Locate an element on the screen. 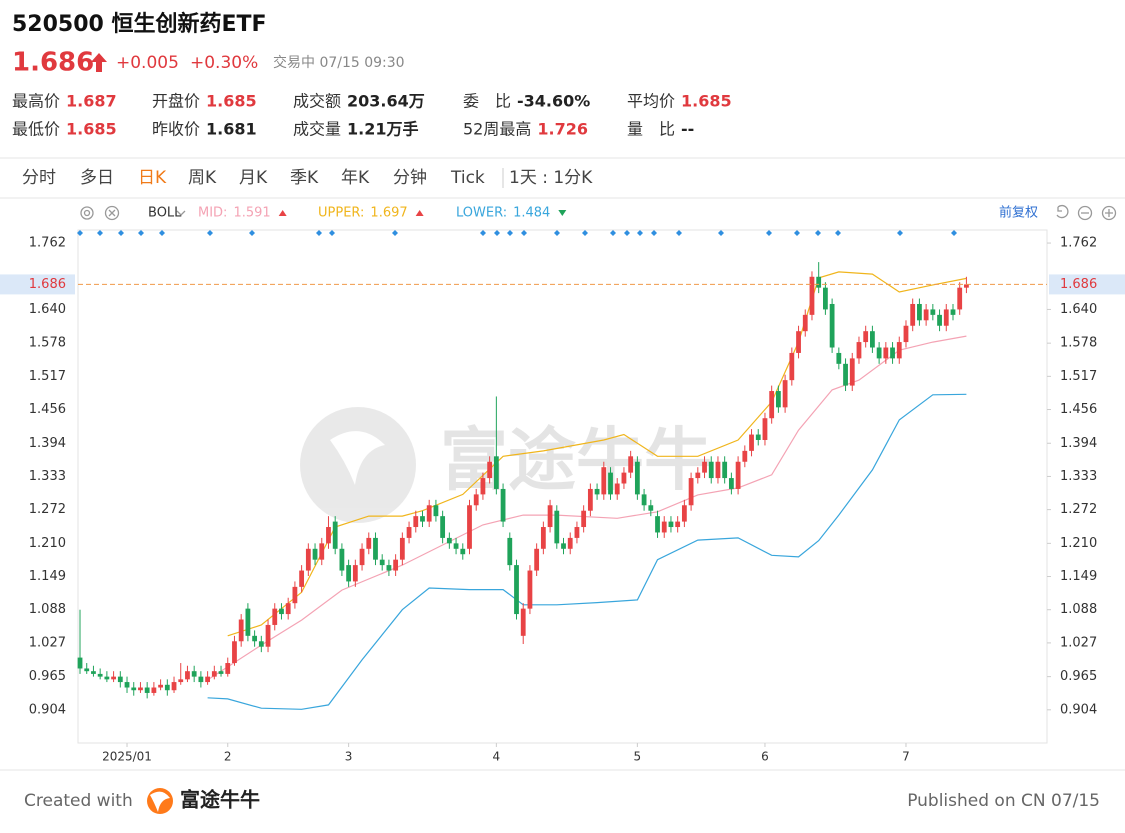 The width and height of the screenshot is (1125, 833). y-tick-label-right: 1.088 is located at coordinates (1078, 609).